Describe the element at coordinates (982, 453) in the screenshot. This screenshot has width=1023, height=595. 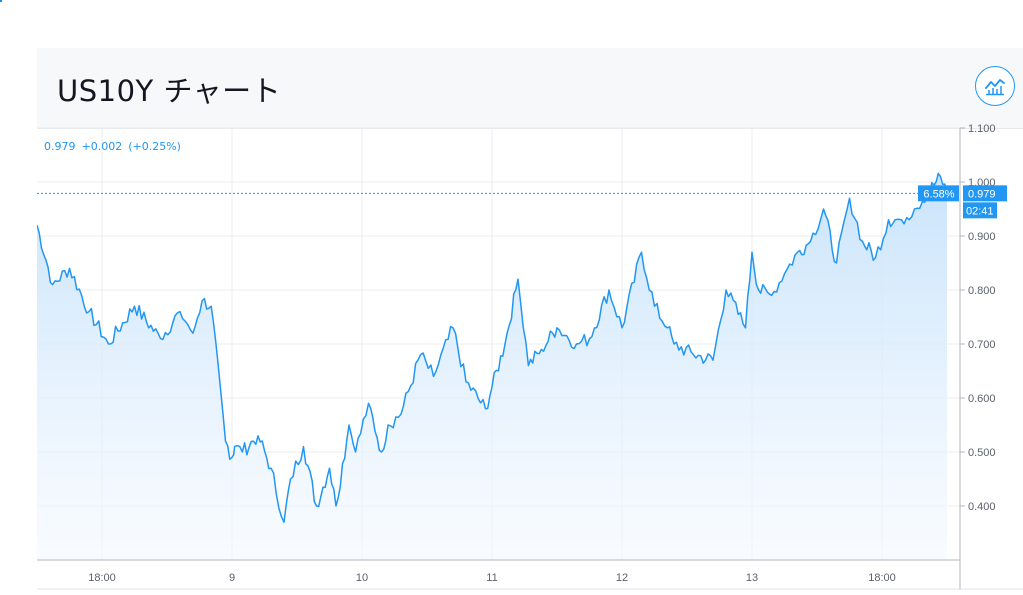
I see `y-tick-label: 0.500` at that location.